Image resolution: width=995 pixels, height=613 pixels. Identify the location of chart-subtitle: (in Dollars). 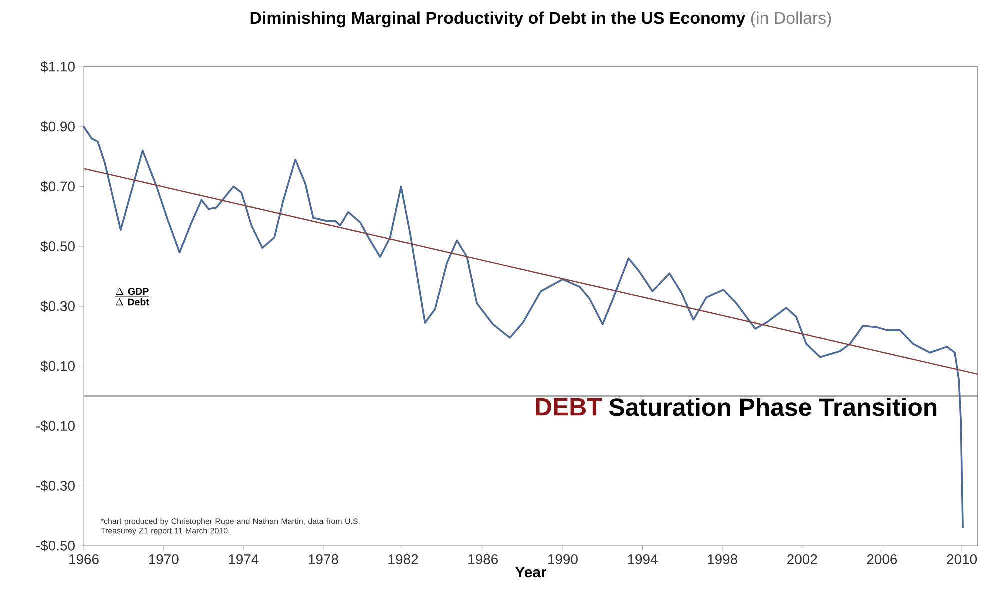
(791, 20).